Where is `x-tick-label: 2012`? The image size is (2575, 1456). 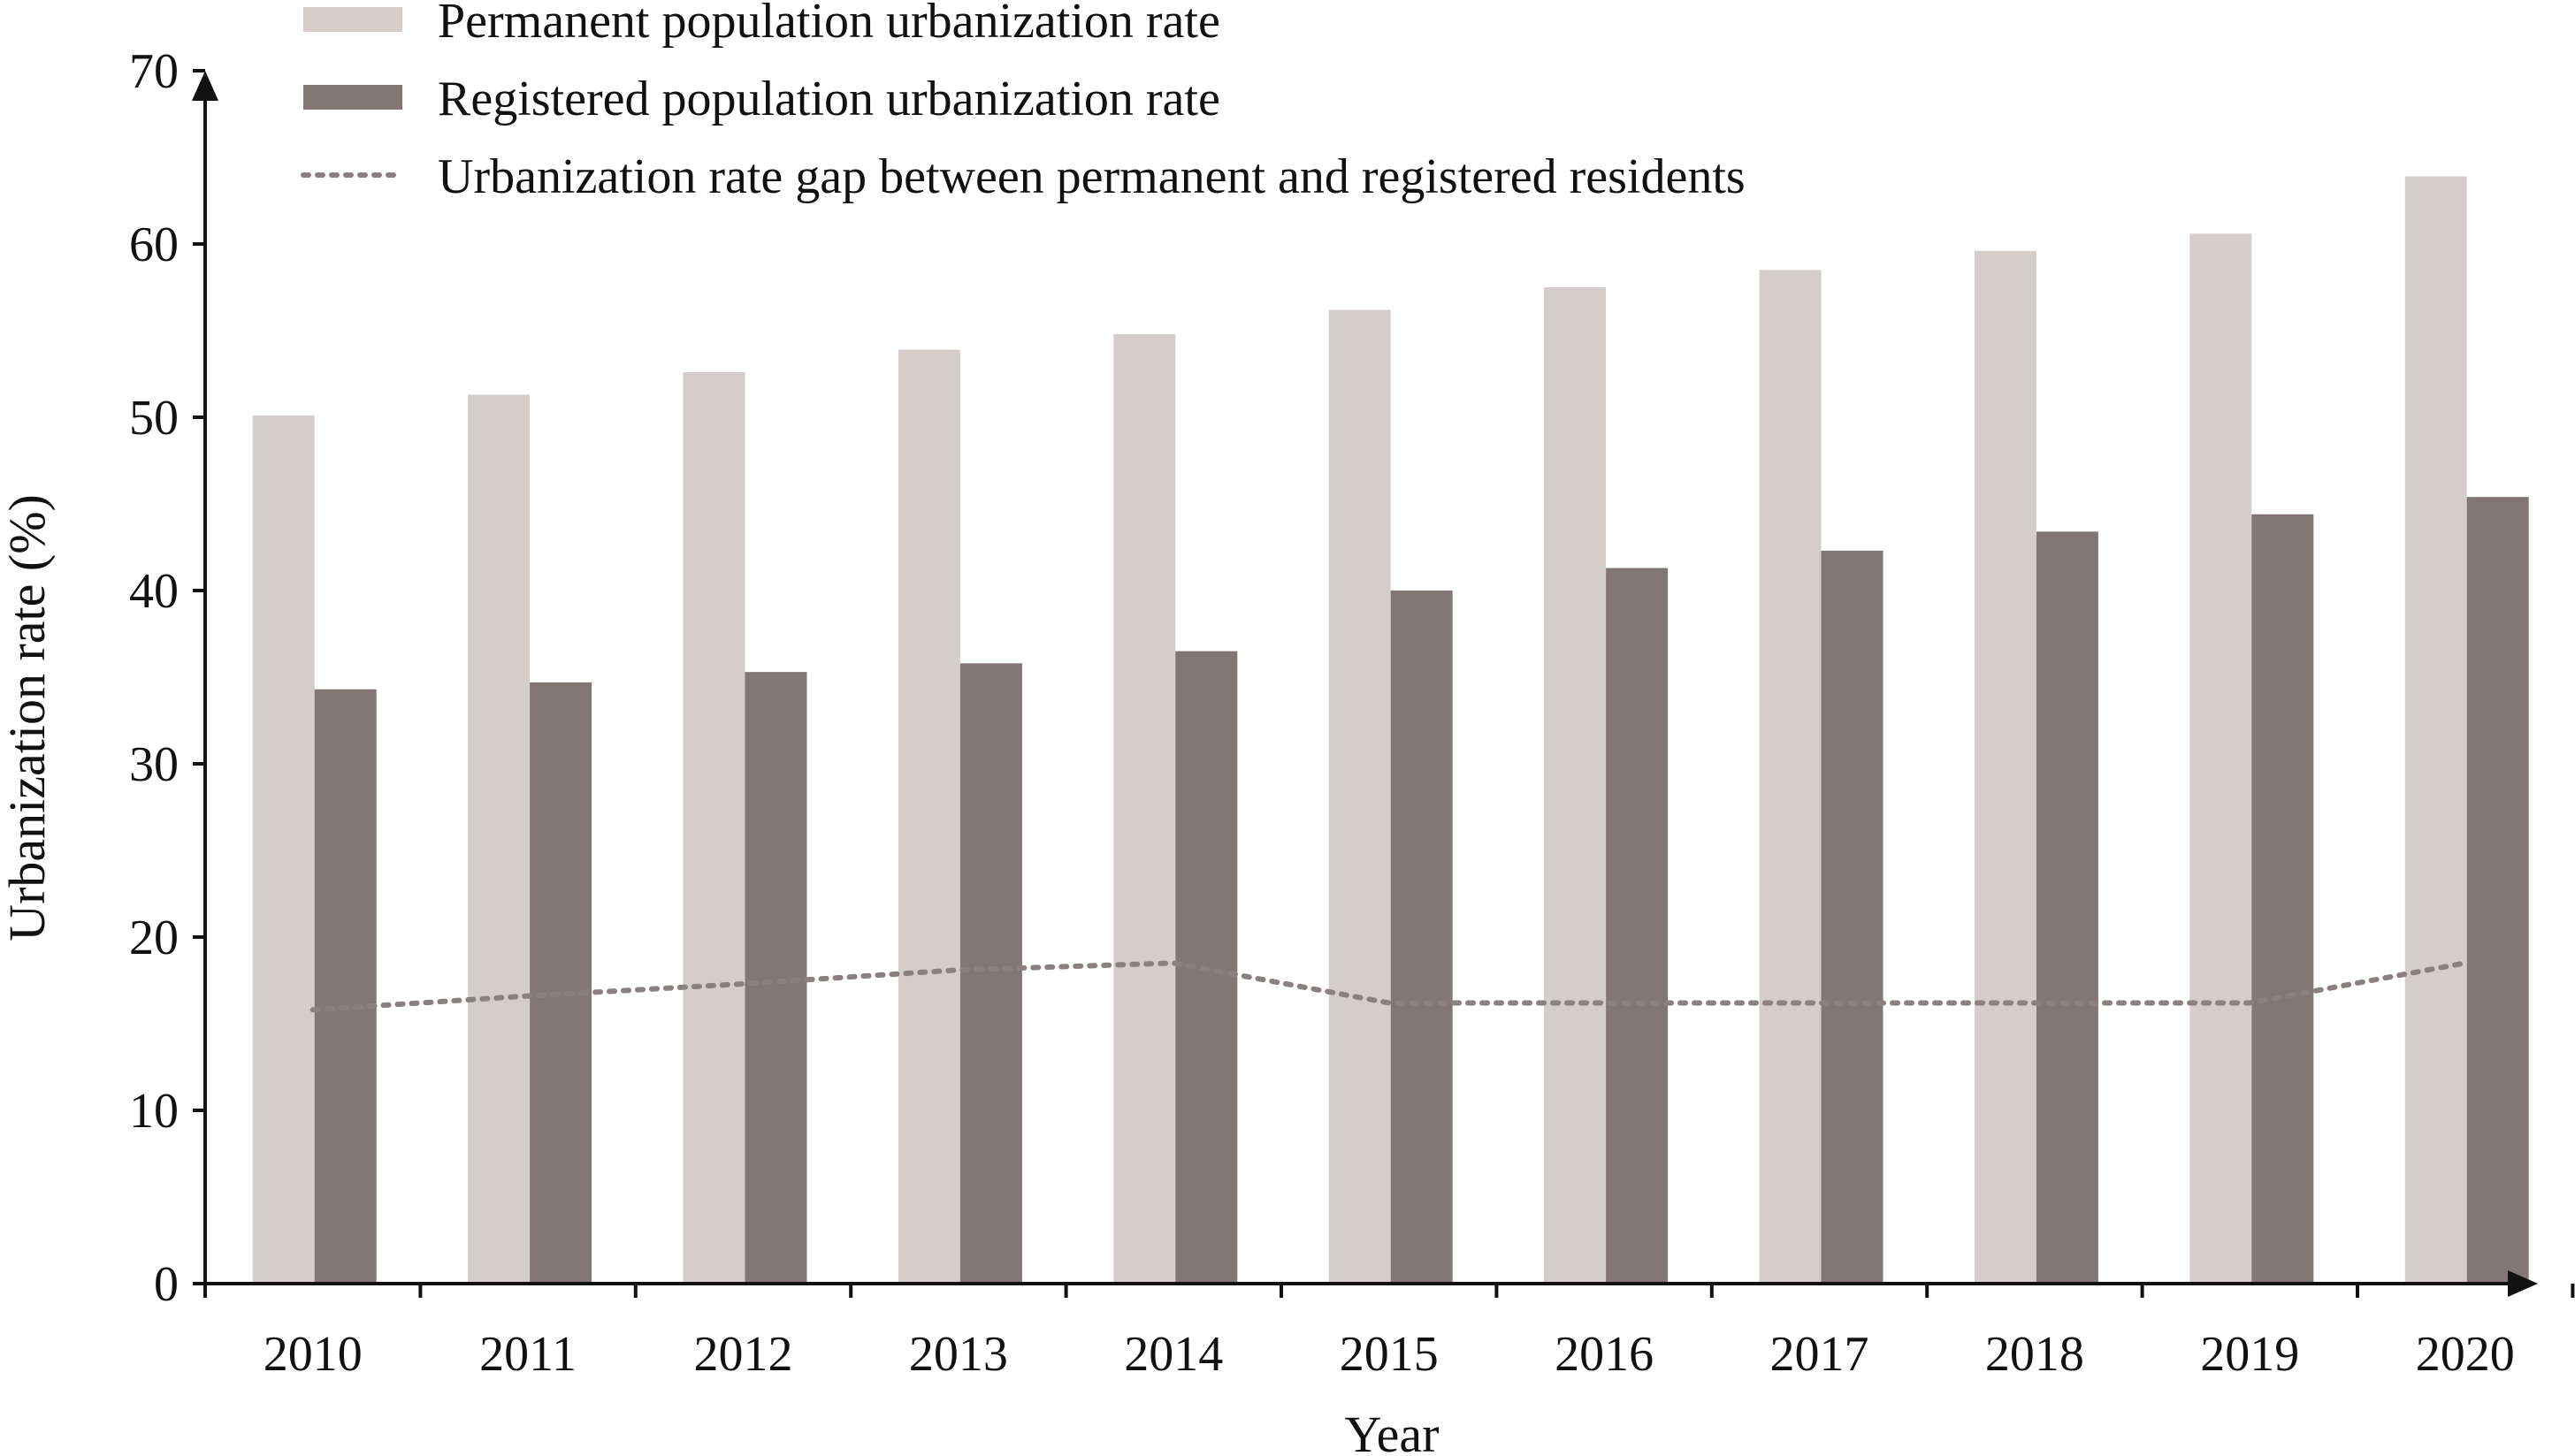 x-tick-label: 2012 is located at coordinates (743, 1354).